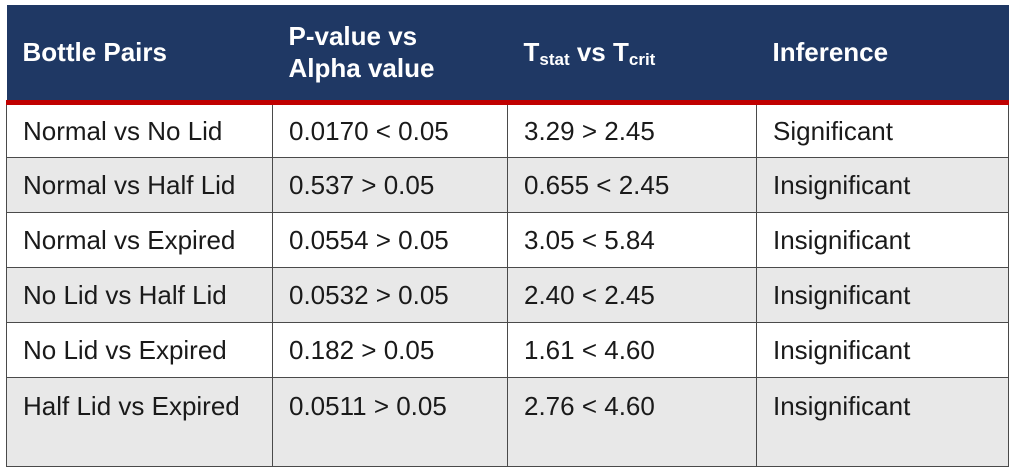 This screenshot has width=1015, height=476. Describe the element at coordinates (139, 129) in the screenshot. I see `cell-pair: Normal vs No Lid` at that location.